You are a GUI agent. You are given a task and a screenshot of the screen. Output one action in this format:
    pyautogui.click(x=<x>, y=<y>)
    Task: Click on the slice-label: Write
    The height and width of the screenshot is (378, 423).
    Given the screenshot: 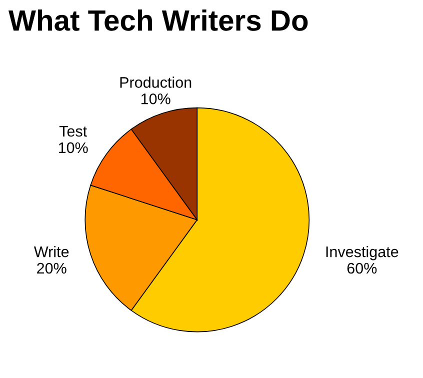 What is the action you would take?
    pyautogui.click(x=51, y=252)
    